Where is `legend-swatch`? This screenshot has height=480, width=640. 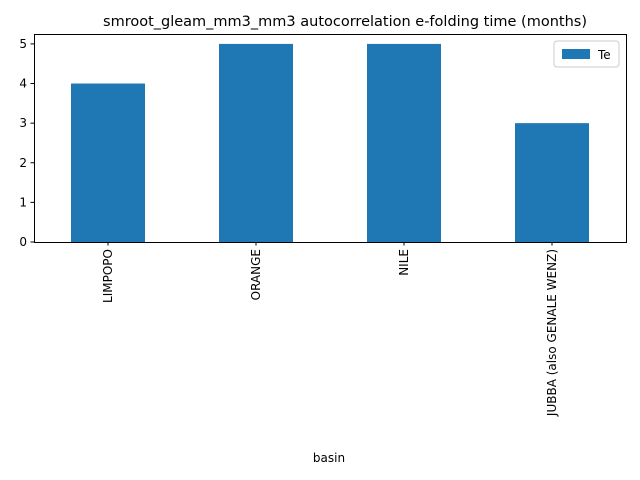
legend-swatch is located at coordinates (576, 54).